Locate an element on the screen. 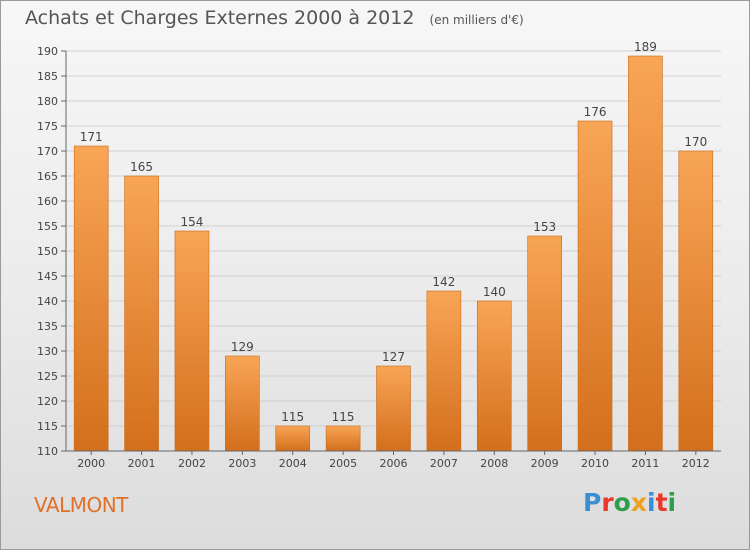  bar-2003 is located at coordinates (242, 403).